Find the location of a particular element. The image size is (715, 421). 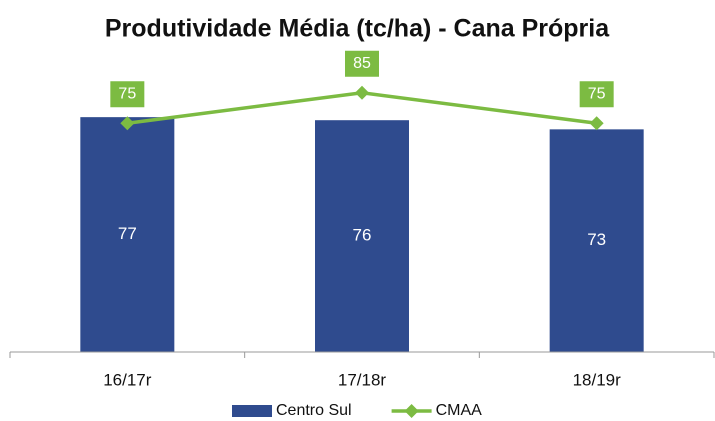

line-value-label: 85 is located at coordinates (362, 63).